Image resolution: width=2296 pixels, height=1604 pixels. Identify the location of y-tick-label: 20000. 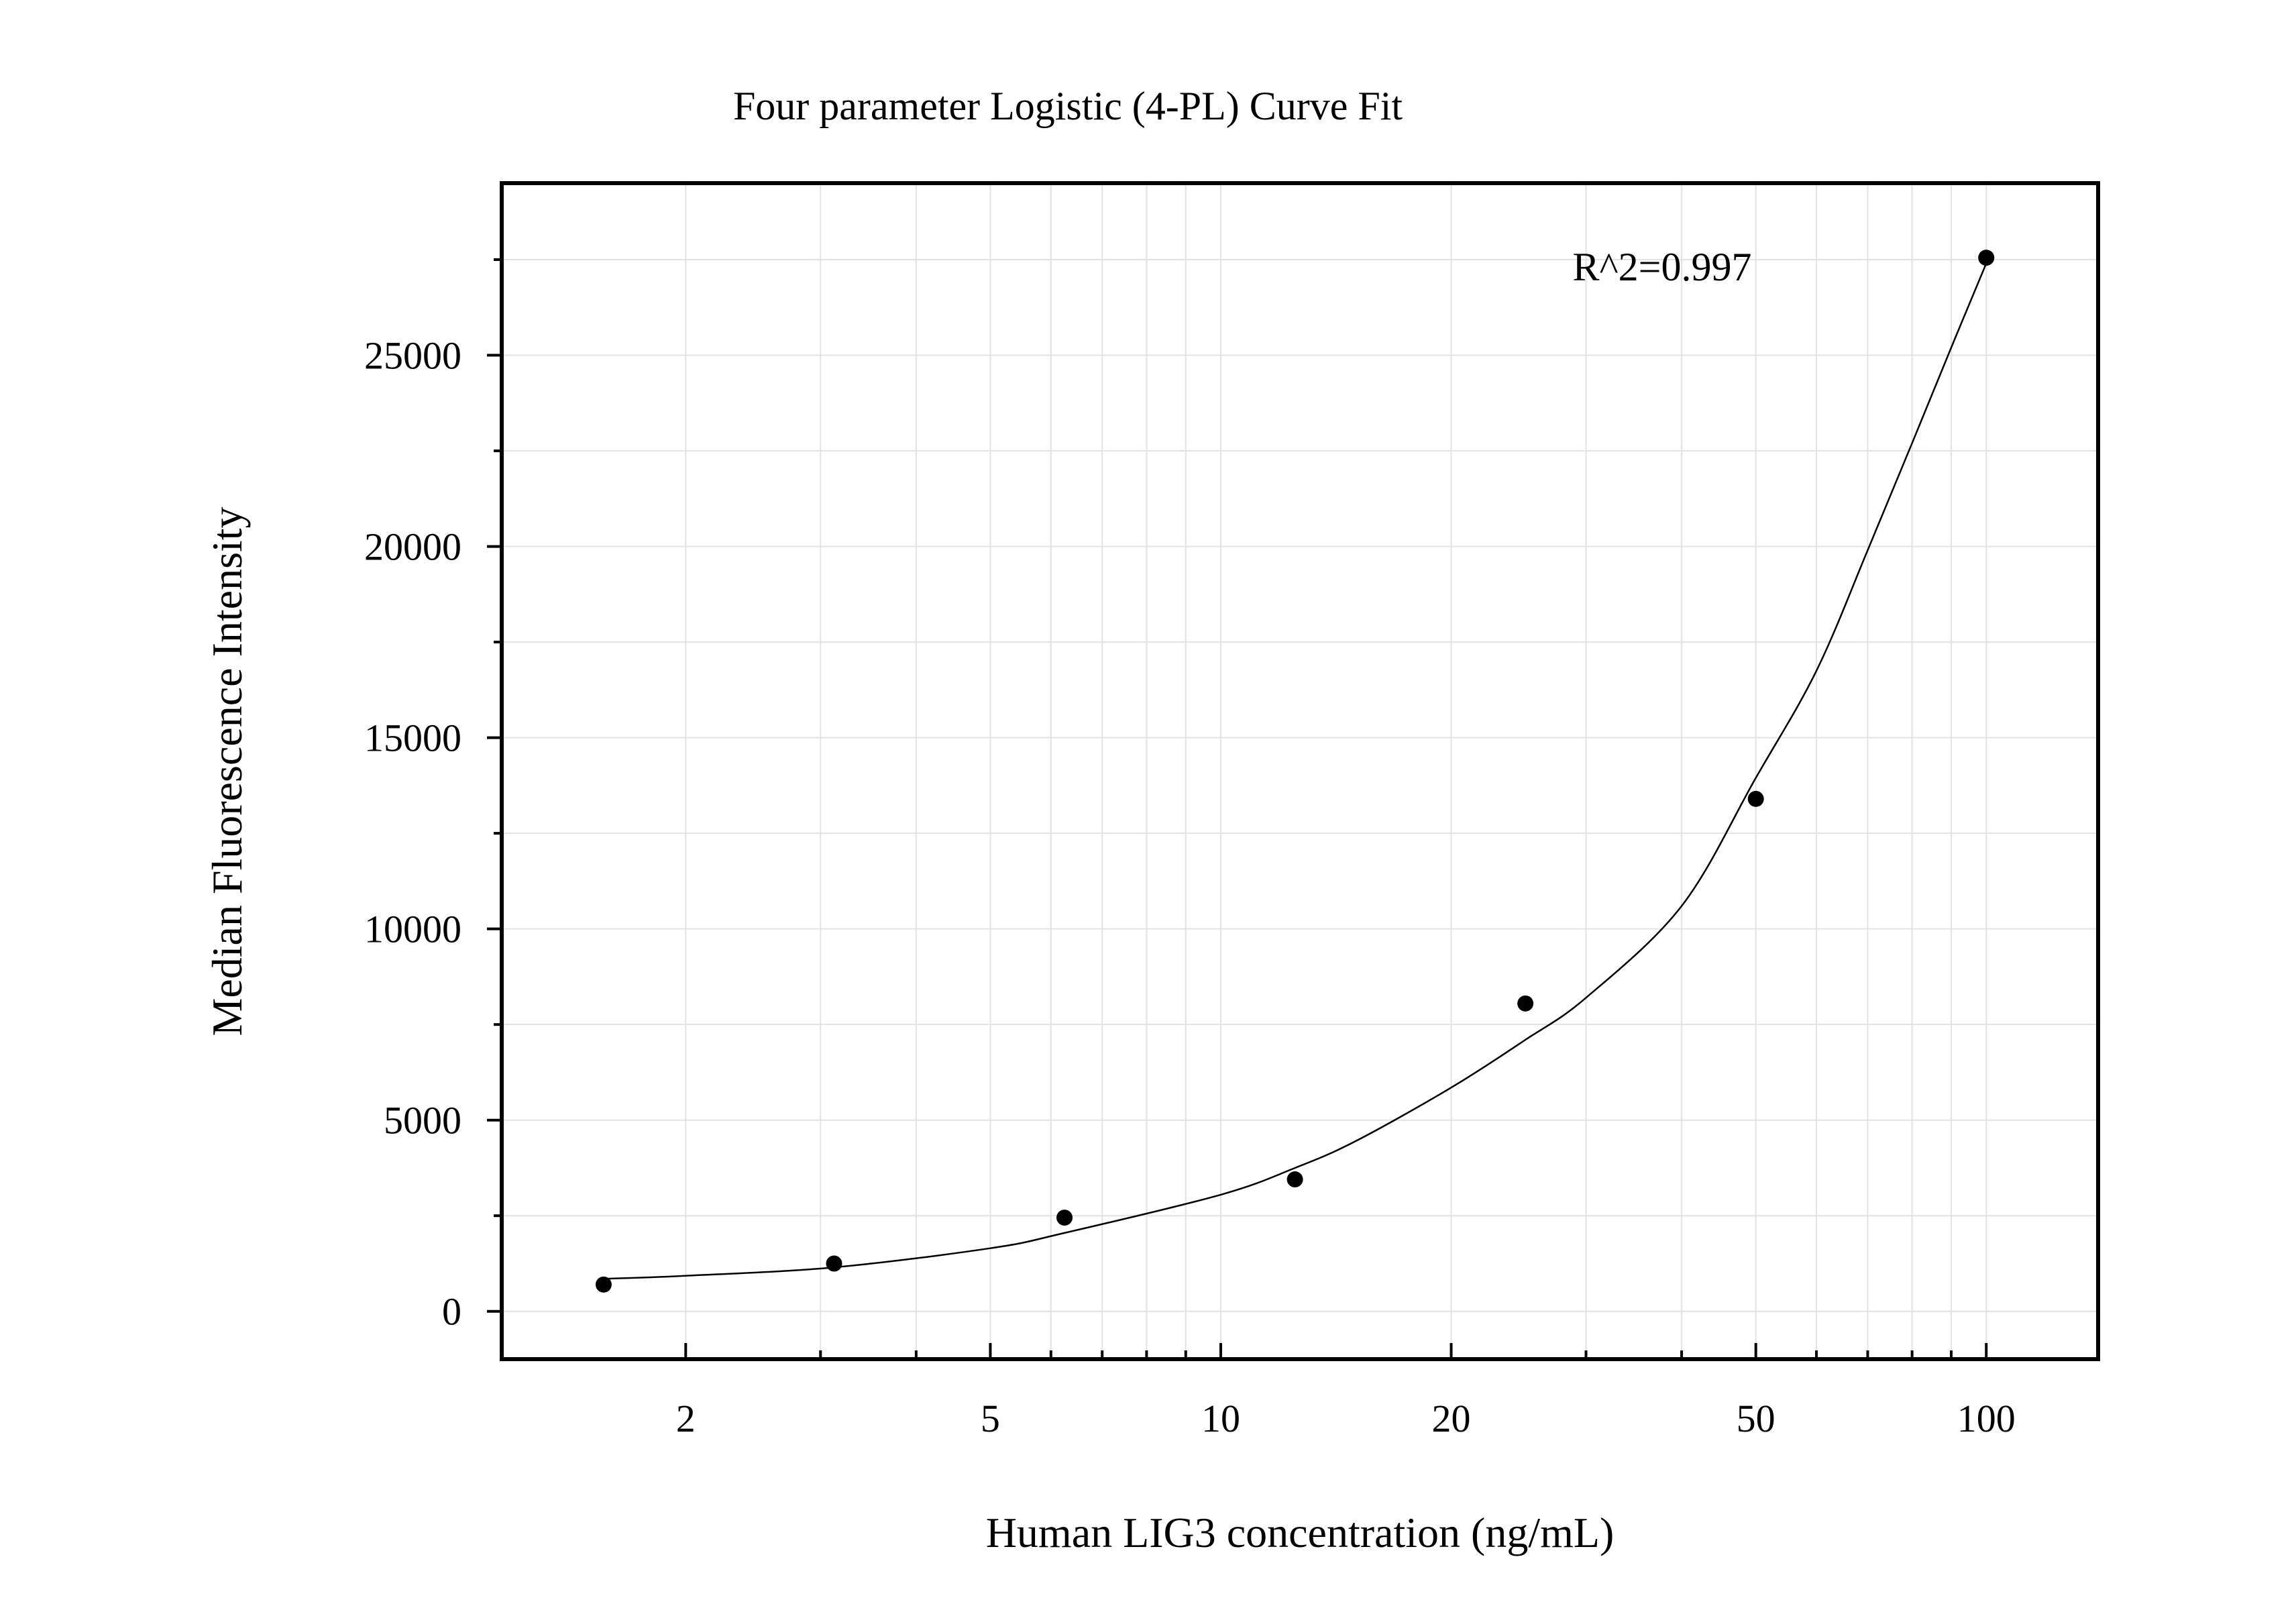
(413, 547).